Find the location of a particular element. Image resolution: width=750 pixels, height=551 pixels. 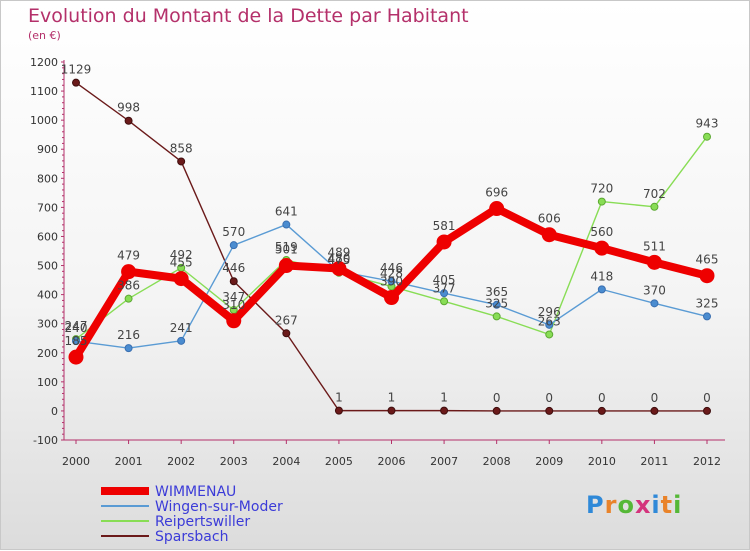

y-tick-label: -100 is located at coordinates (45, 440).